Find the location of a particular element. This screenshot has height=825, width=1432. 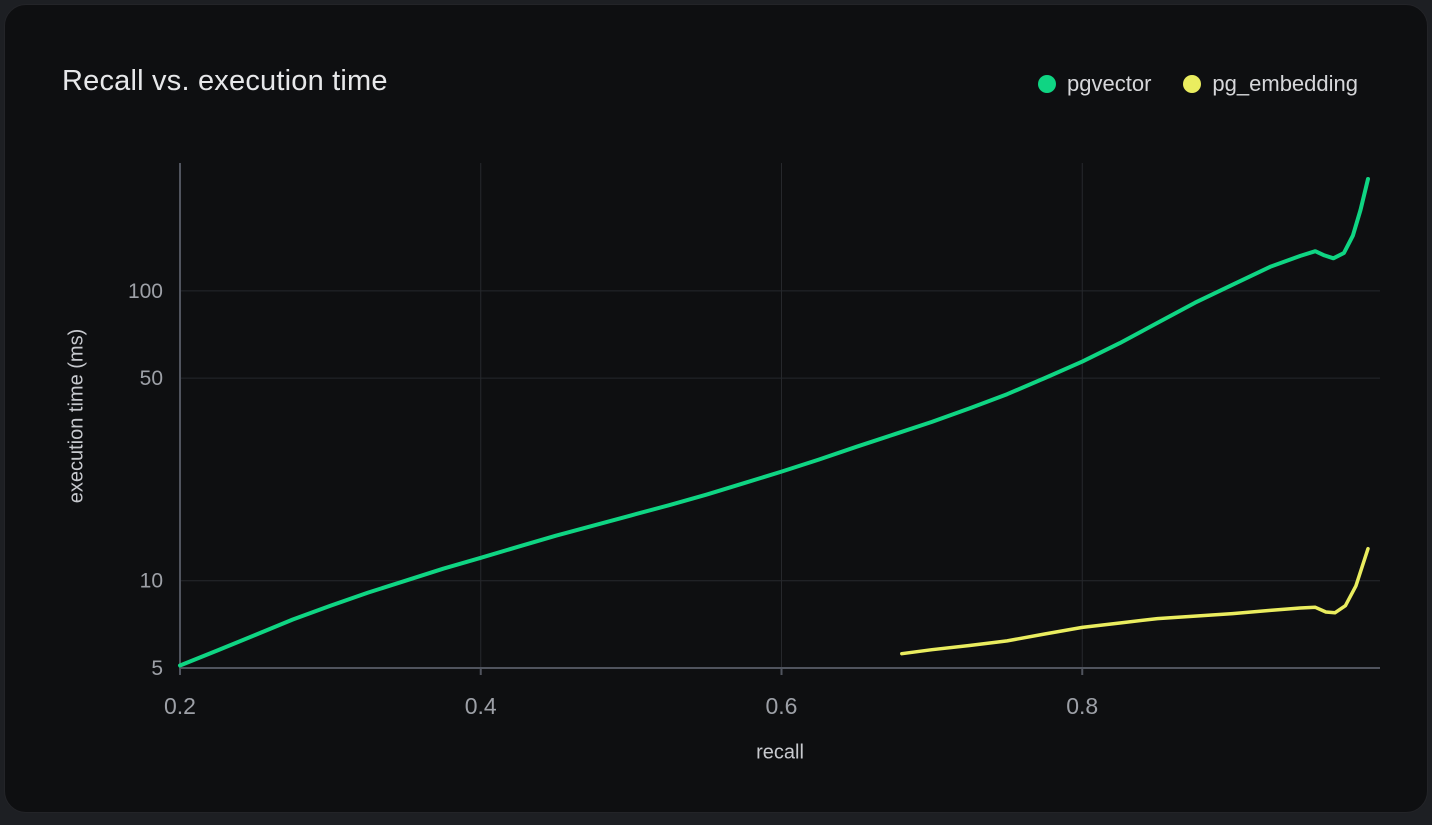

x-axis-title: recall is located at coordinates (780, 753).